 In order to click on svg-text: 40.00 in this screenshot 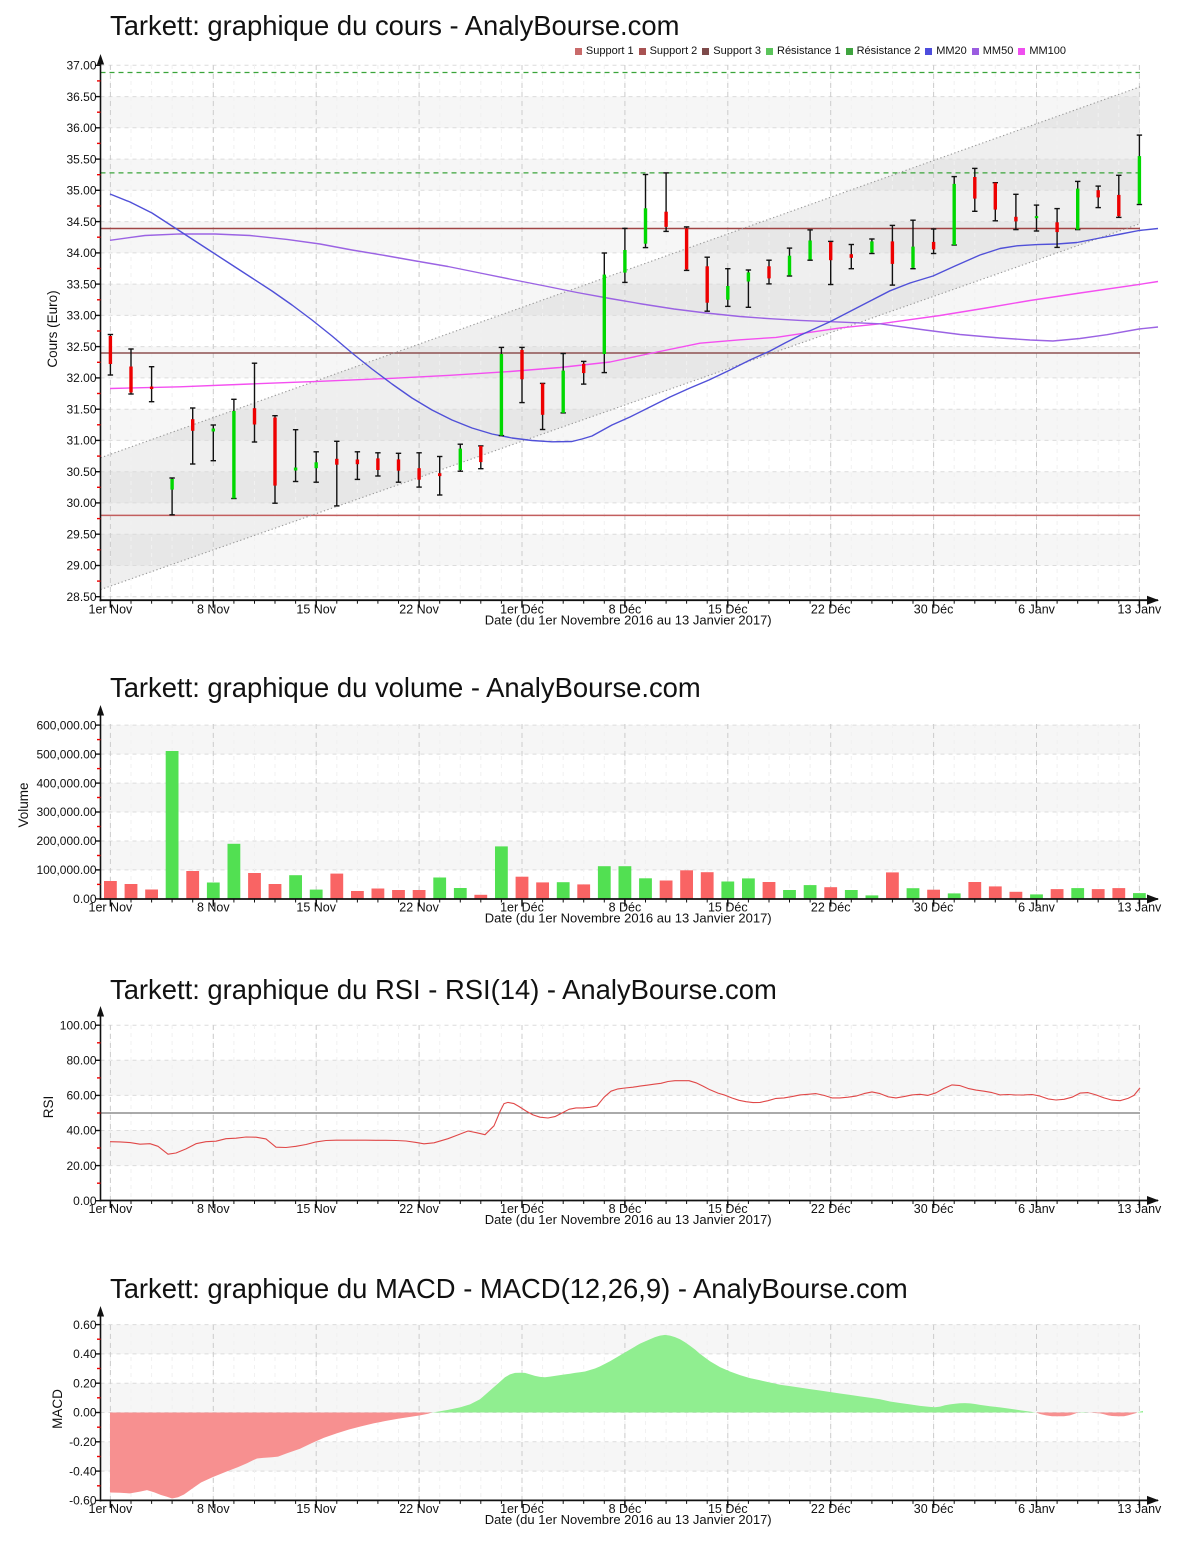, I will do `click(81, 1131)`.